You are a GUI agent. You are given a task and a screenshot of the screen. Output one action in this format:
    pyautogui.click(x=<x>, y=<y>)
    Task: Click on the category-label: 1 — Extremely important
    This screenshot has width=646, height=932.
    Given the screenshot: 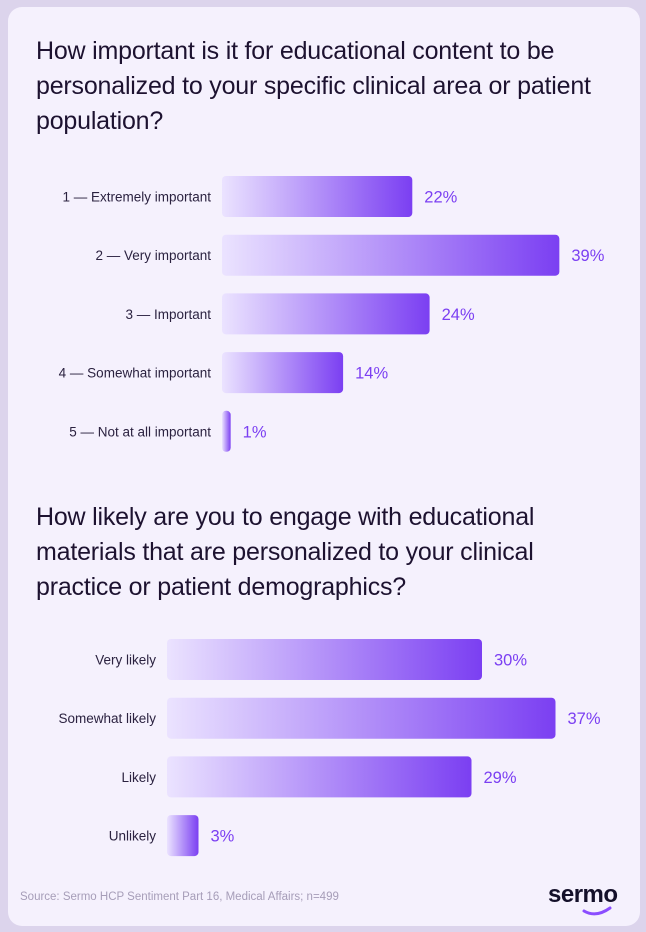 What is the action you would take?
    pyautogui.click(x=136, y=197)
    